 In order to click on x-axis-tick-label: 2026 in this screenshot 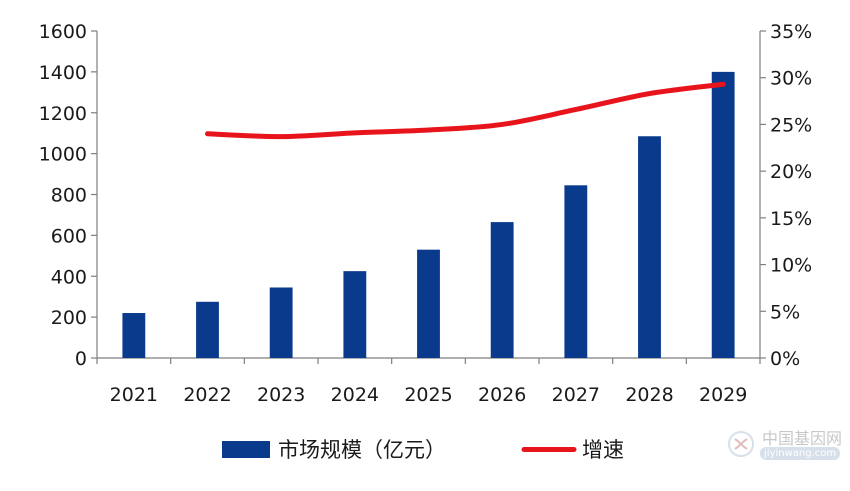, I will do `click(502, 395)`.